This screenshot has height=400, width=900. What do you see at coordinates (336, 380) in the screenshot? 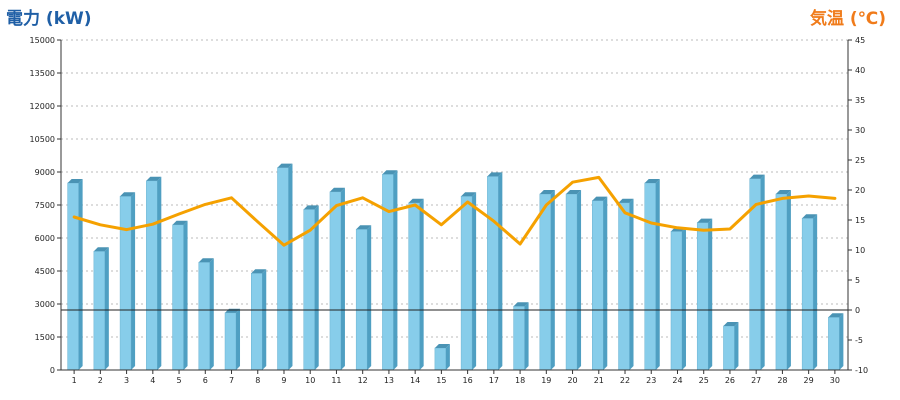
I see `x-tick-label: 11` at bounding box center [336, 380].